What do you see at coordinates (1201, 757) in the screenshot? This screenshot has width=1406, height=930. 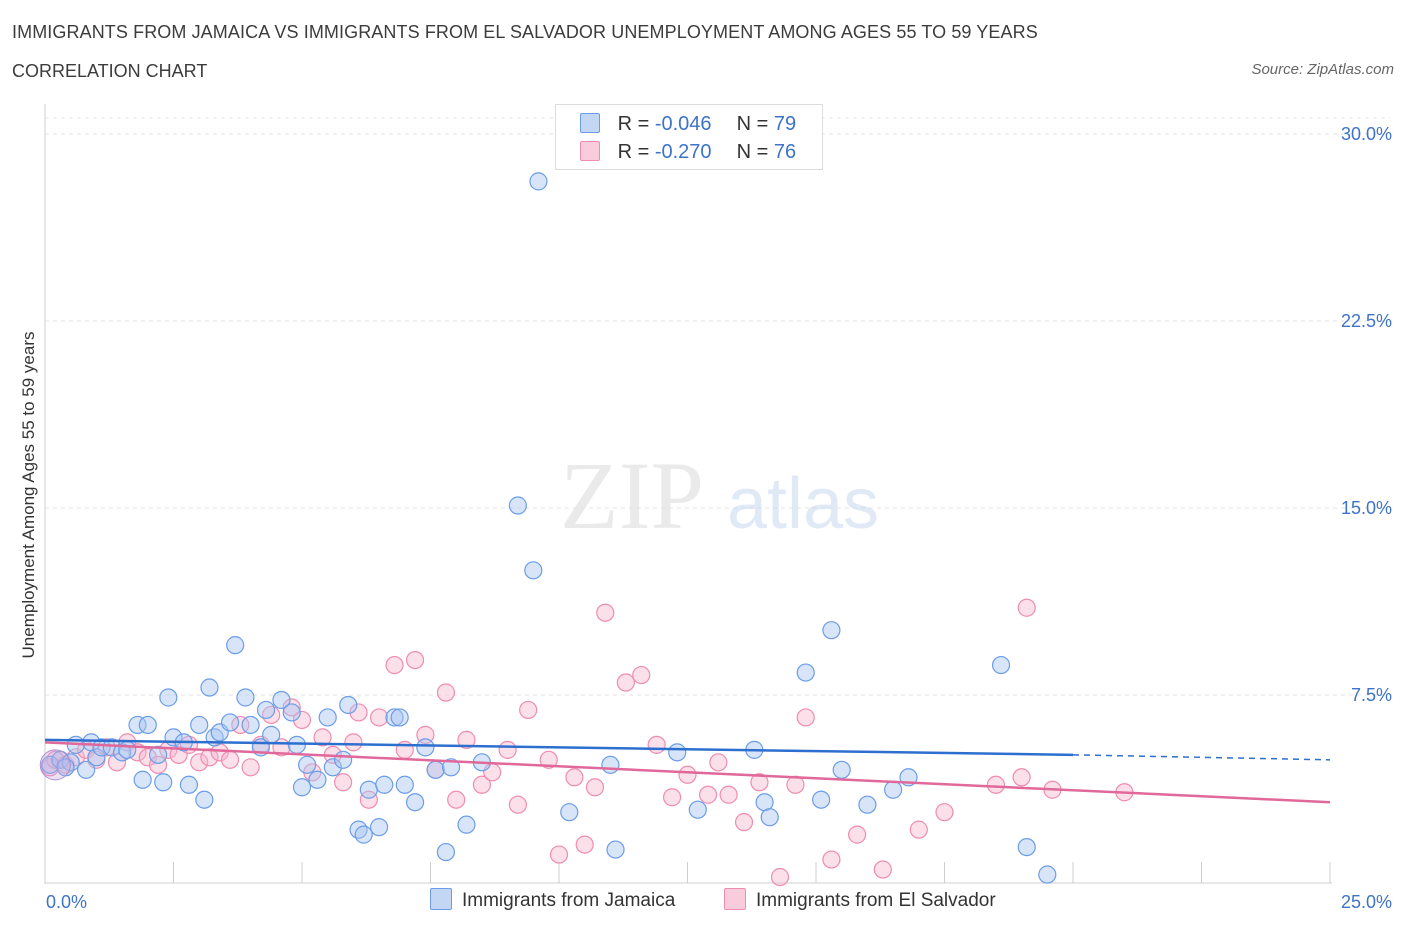 I see `jamaica-trend-extension` at bounding box center [1201, 757].